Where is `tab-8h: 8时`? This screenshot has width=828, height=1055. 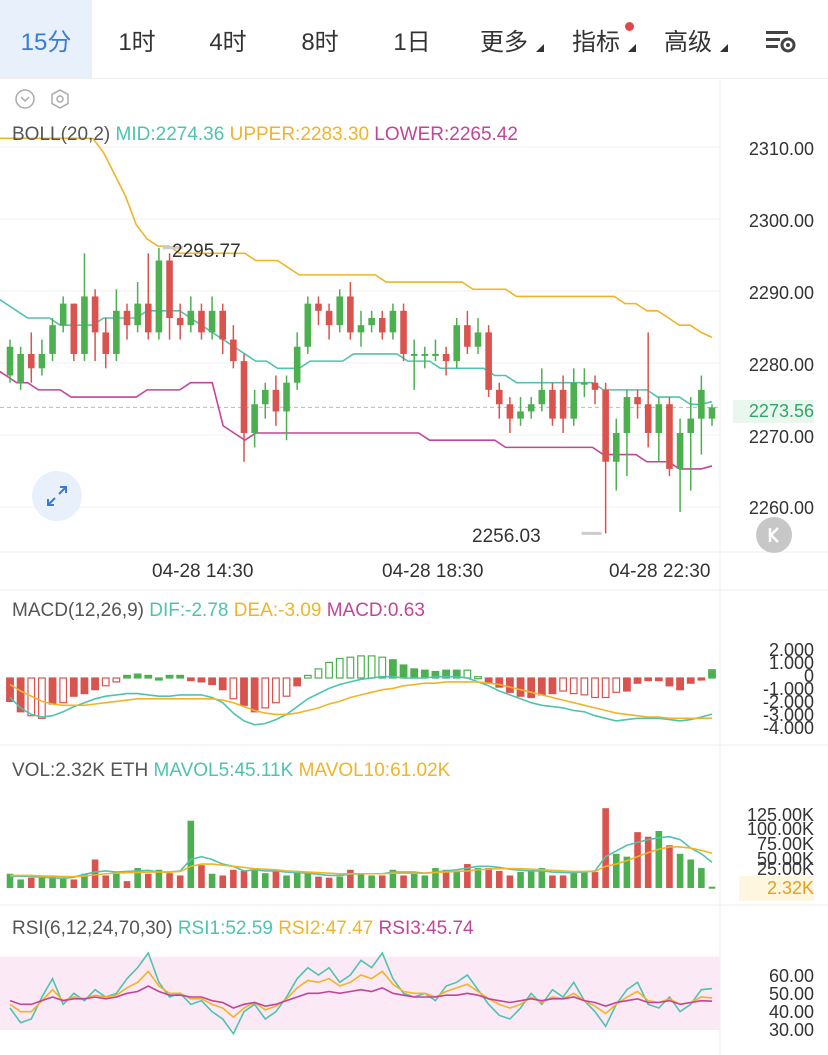 tab-8h: 8时 is located at coordinates (320, 39).